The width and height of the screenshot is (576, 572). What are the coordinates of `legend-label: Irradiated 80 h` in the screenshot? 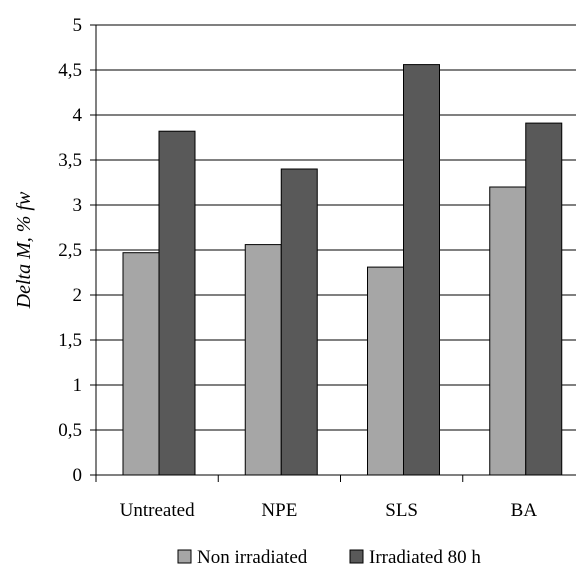 It's located at (425, 557).